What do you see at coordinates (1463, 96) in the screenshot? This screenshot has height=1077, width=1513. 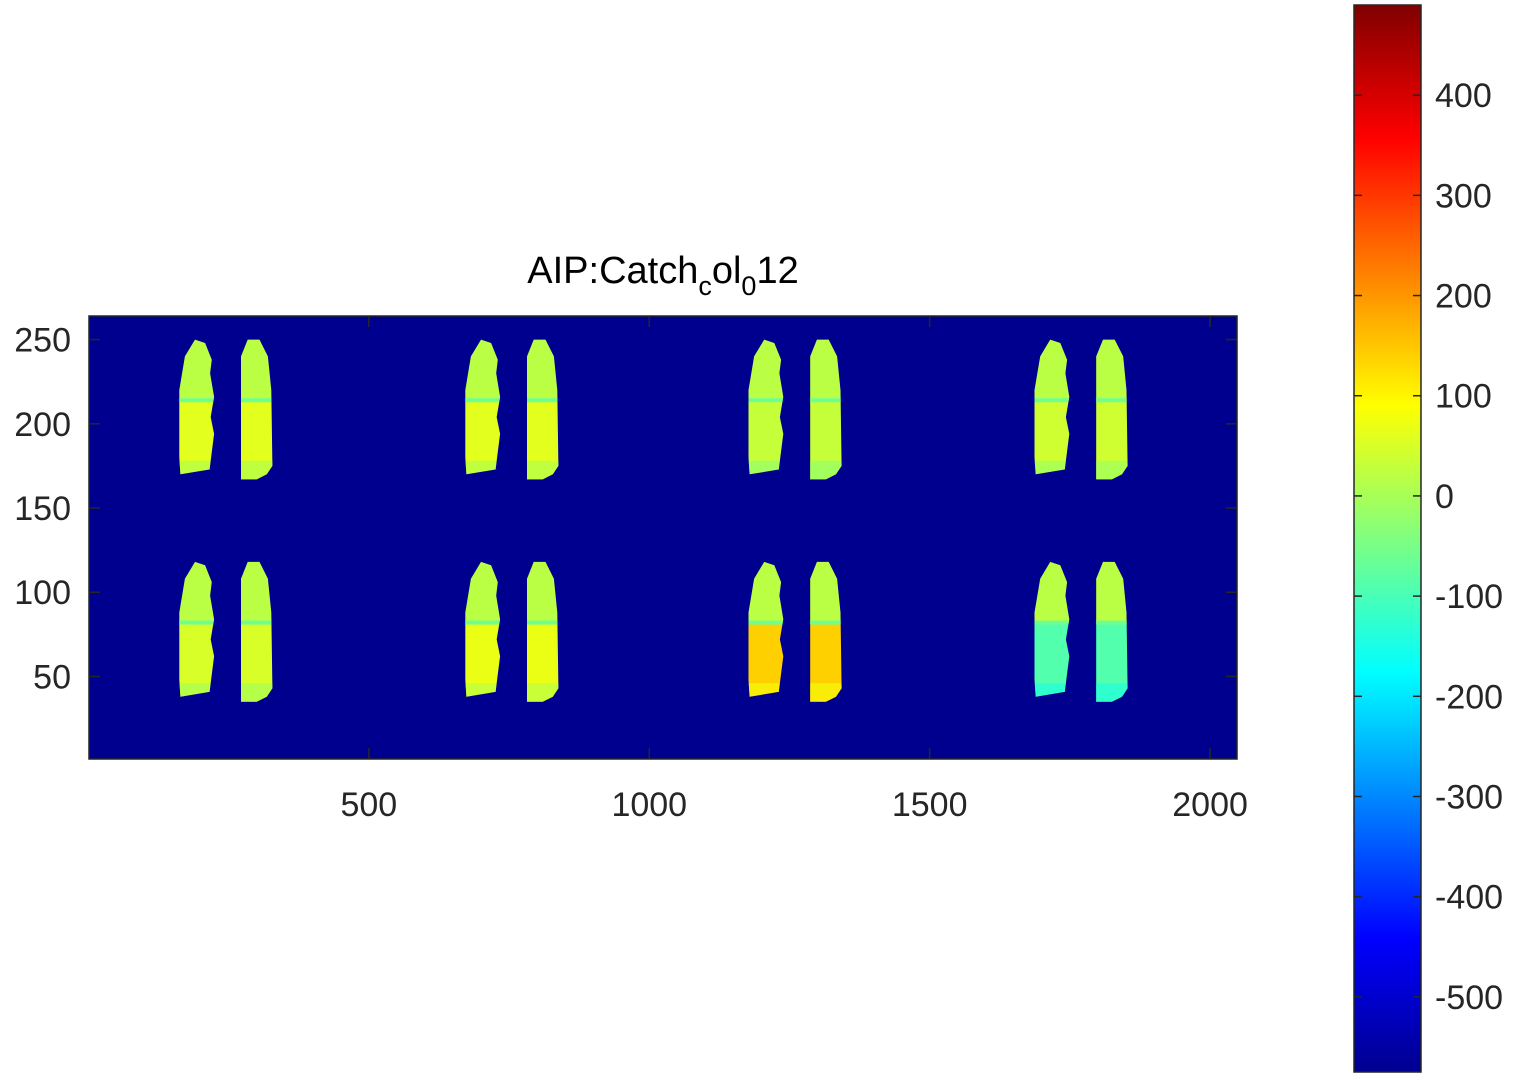 I see `colorbar-tick-label: 400` at bounding box center [1463, 96].